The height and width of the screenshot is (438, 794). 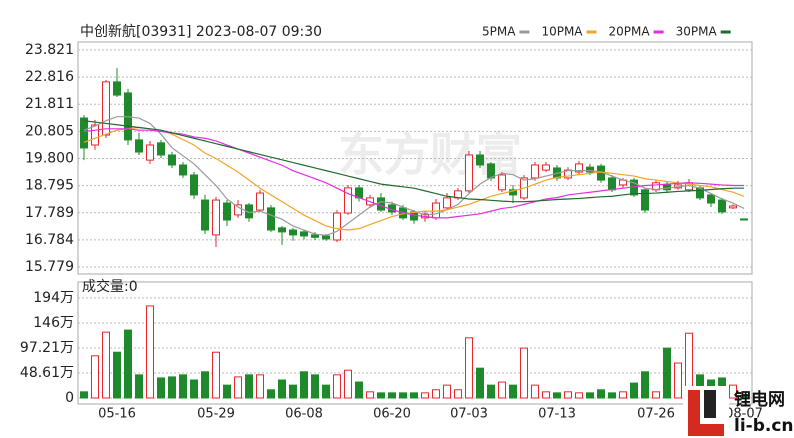 I want to click on logo: 锂电网 li-b.cn, so click(x=738, y=412).